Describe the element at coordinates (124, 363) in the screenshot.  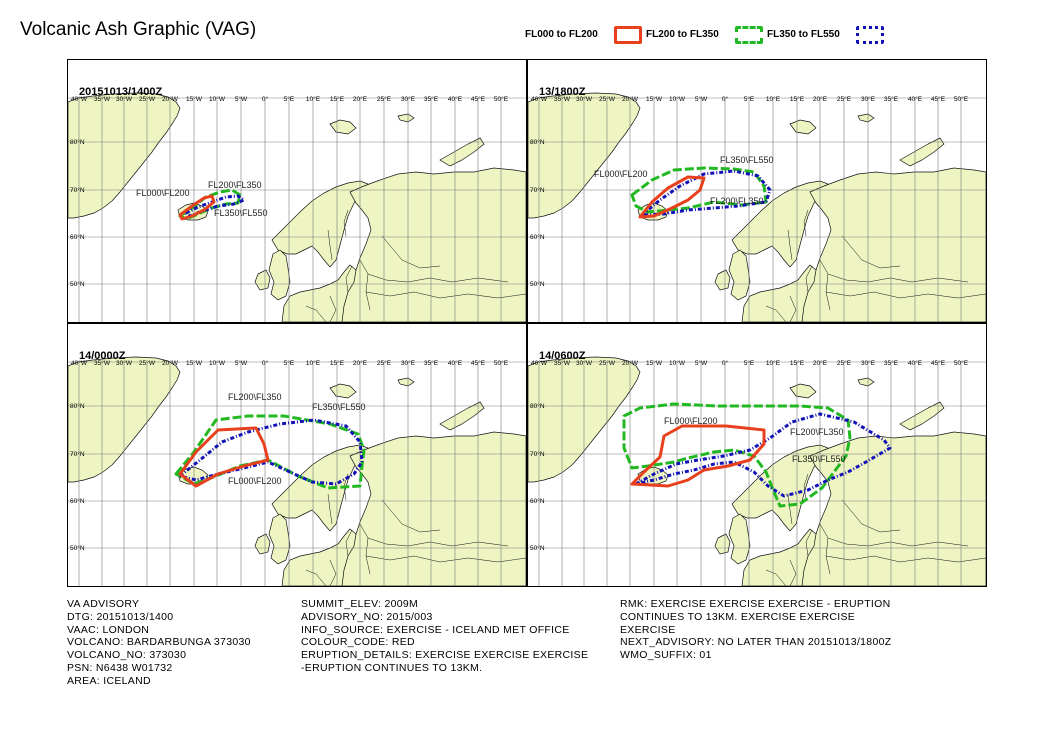
I see `lon-tick-label: 30°W` at that location.